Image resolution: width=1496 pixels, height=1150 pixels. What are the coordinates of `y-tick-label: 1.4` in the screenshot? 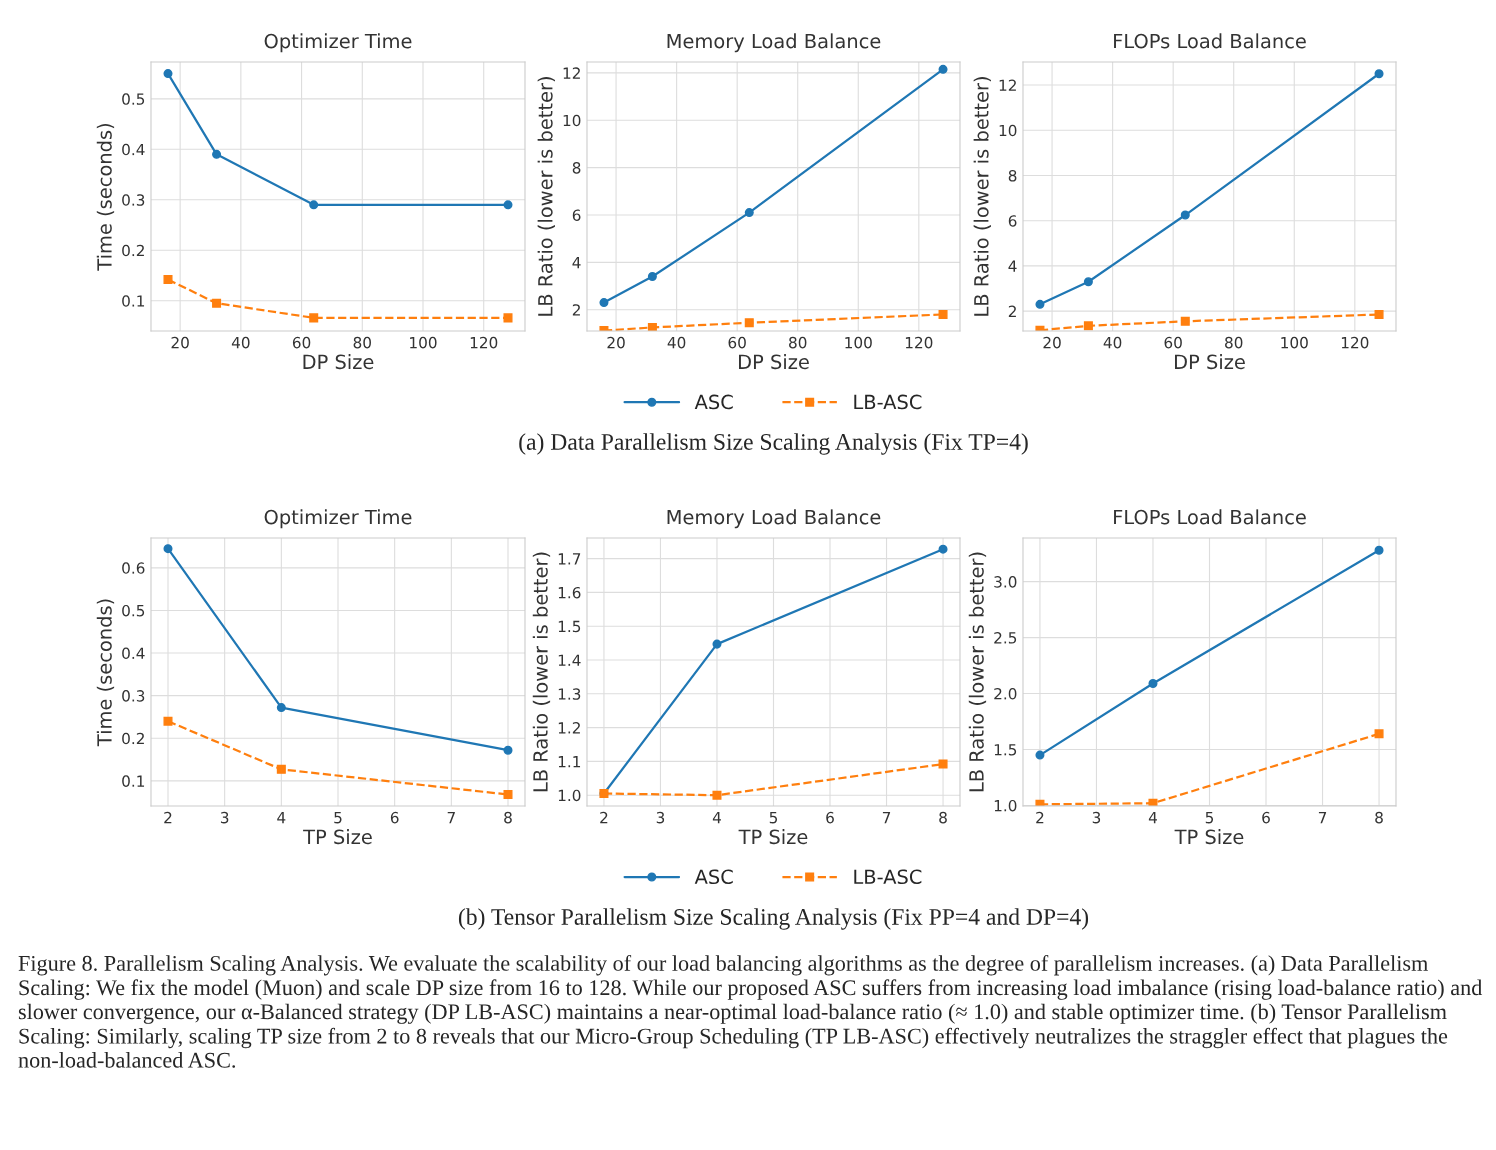 It's located at (569, 660).